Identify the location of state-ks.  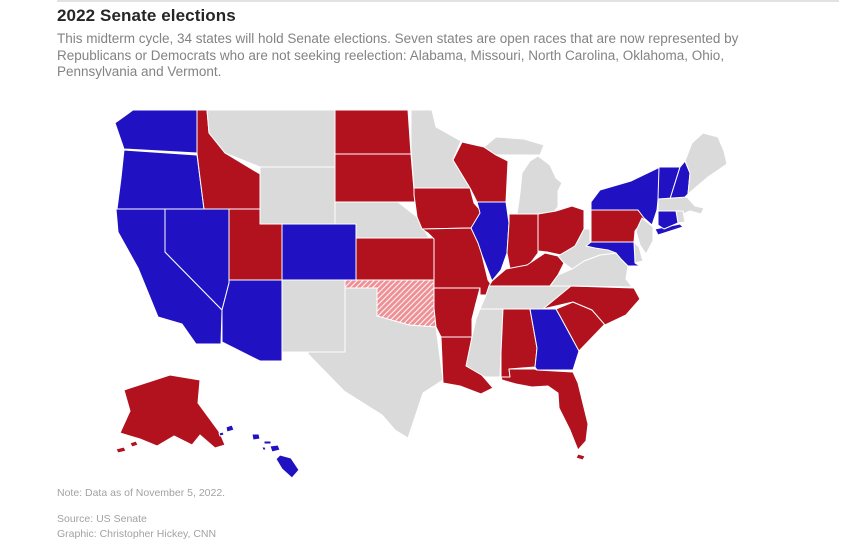
(395, 259).